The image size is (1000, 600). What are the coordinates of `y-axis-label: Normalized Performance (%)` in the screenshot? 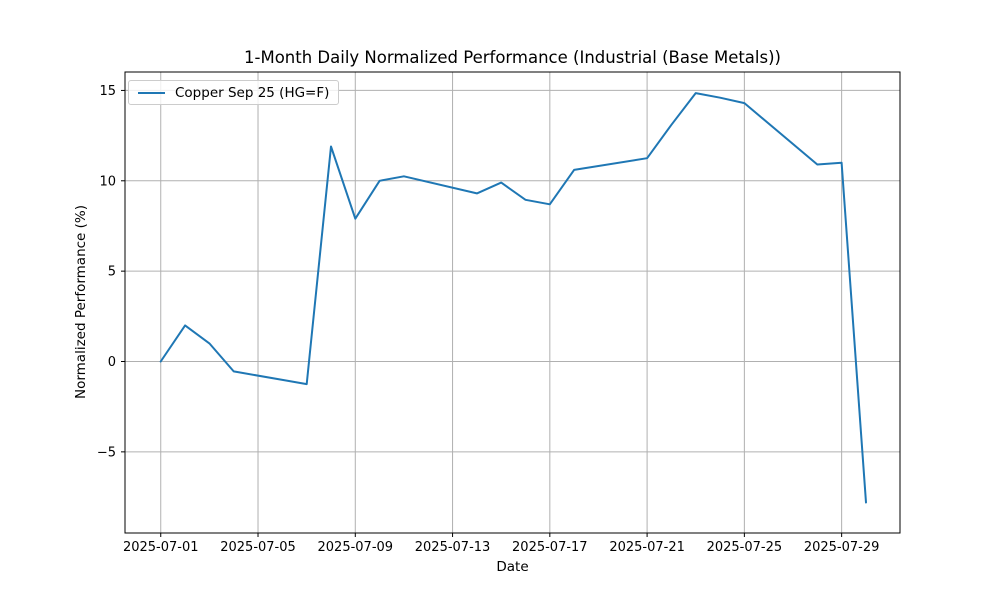 It's located at (81, 302).